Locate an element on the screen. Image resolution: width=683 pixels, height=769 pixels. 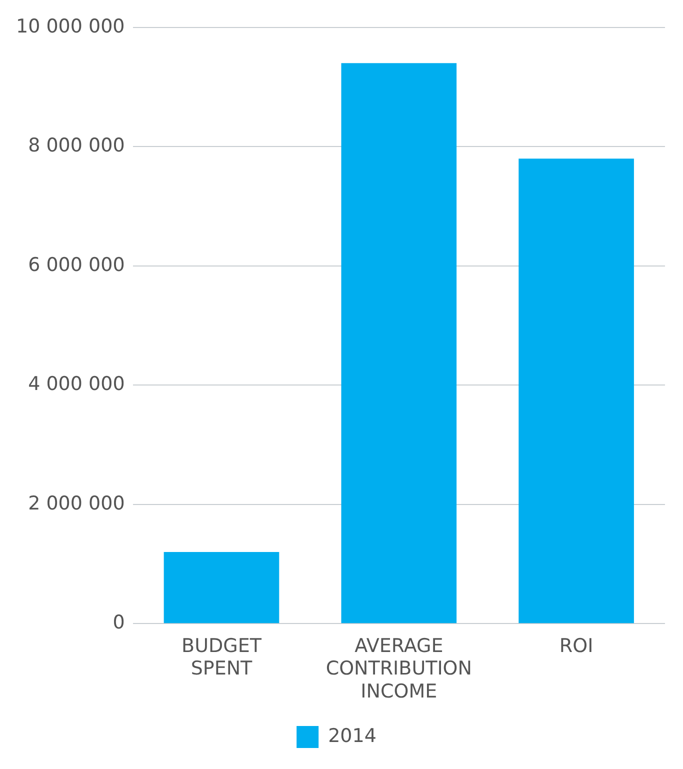
y-tick-label: 8 000 000 is located at coordinates (76, 145).